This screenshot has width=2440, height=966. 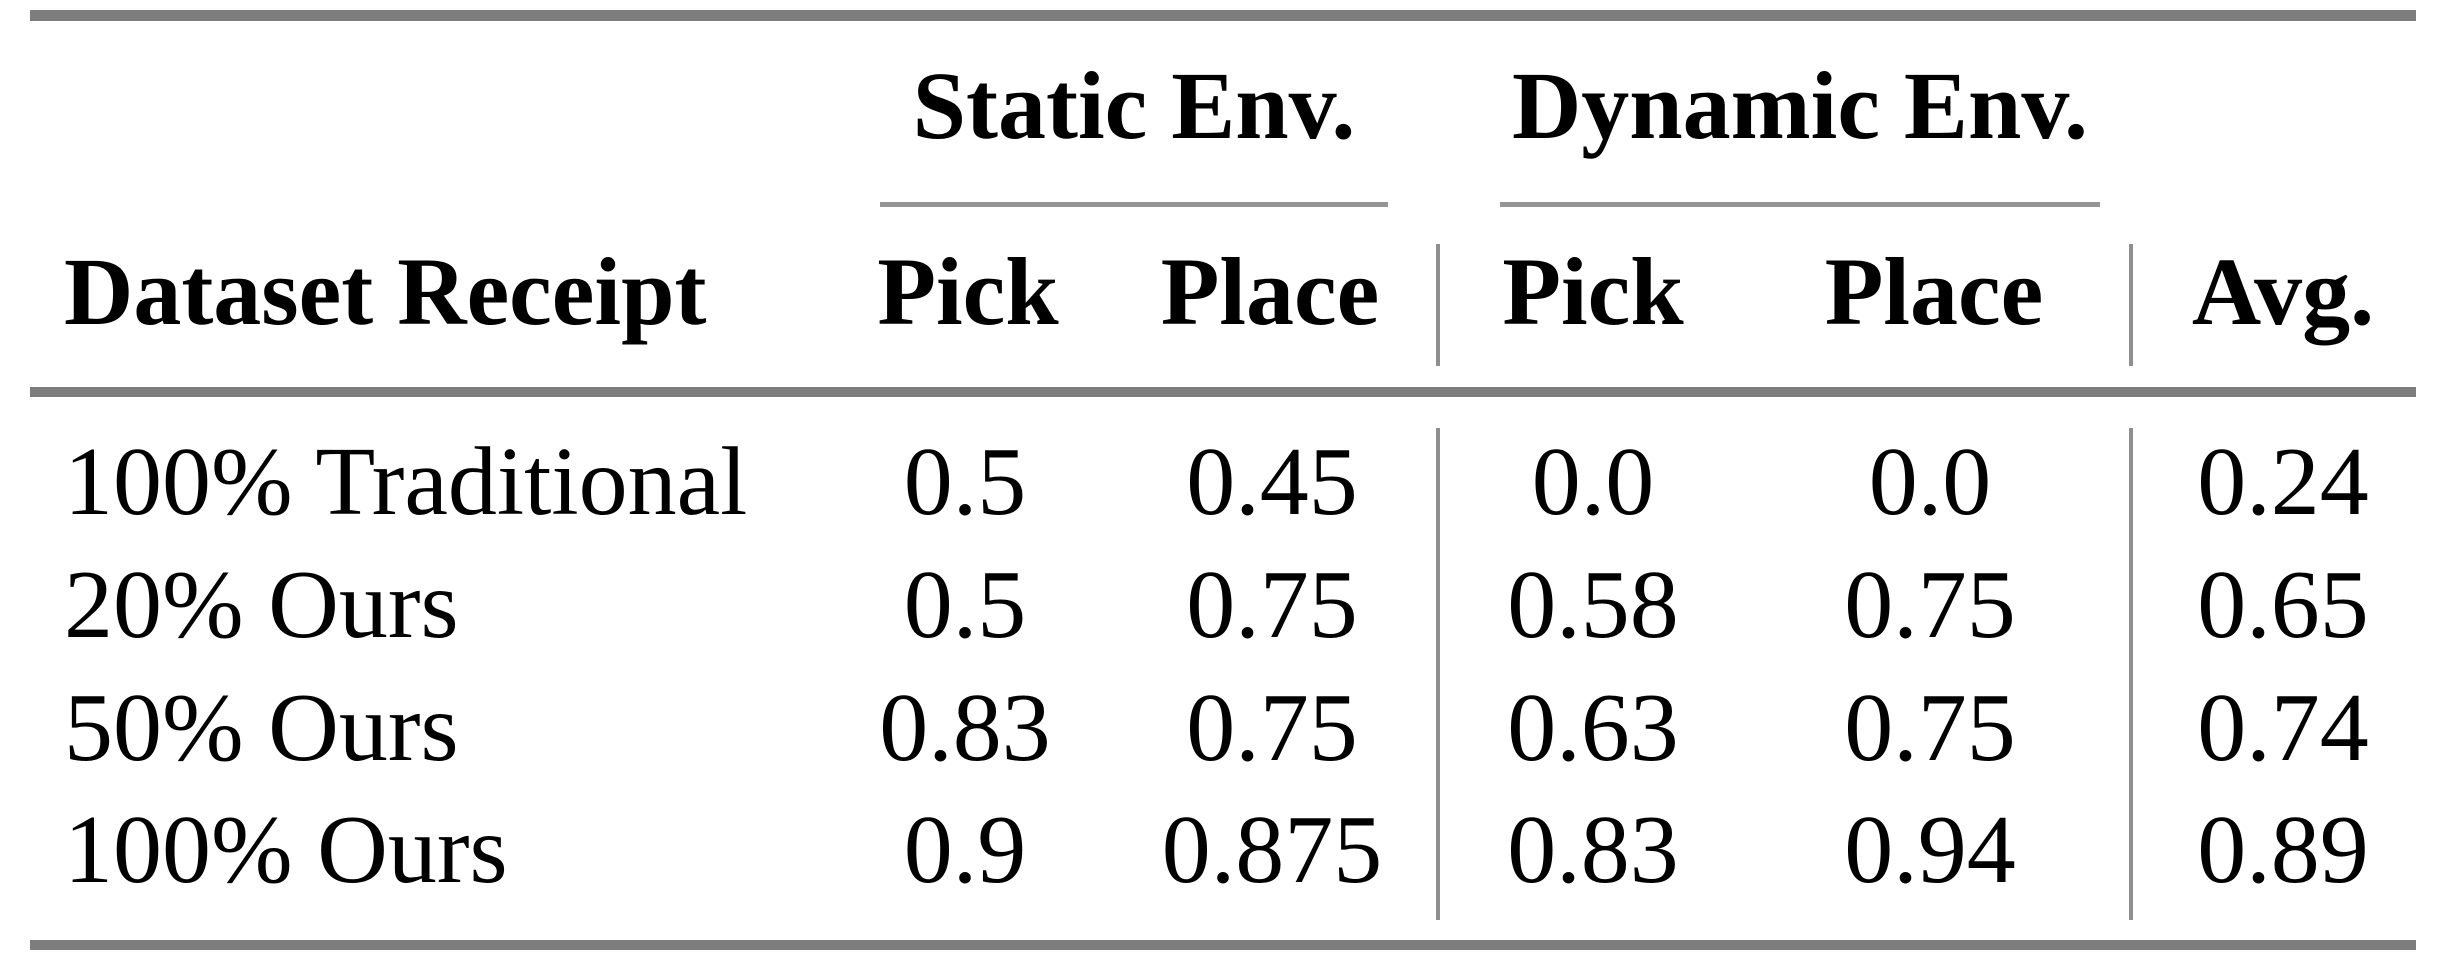 What do you see at coordinates (406, 482) in the screenshot?
I see `row-label: 100% Traditional` at bounding box center [406, 482].